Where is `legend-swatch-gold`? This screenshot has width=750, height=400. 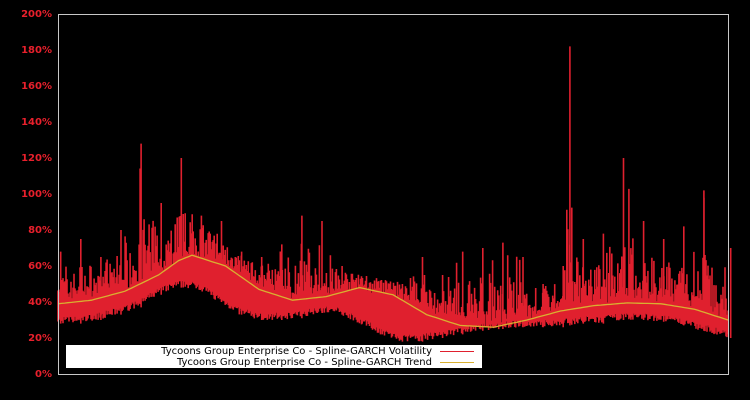 legend-swatch-gold is located at coordinates (457, 362).